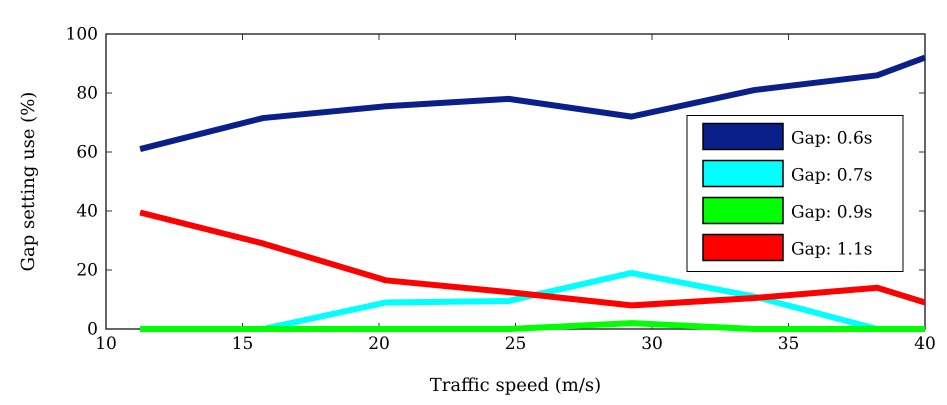 The image size is (947, 405). I want to click on x-tick-label: 30, so click(652, 344).